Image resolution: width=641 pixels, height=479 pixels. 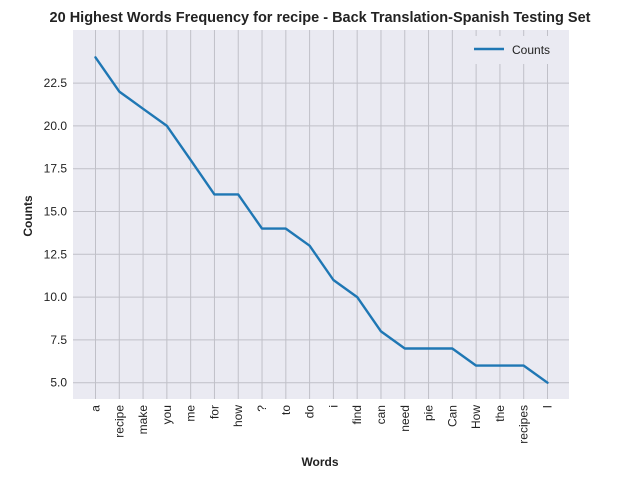 What do you see at coordinates (357, 414) in the screenshot?
I see `x-tick-label: find` at bounding box center [357, 414].